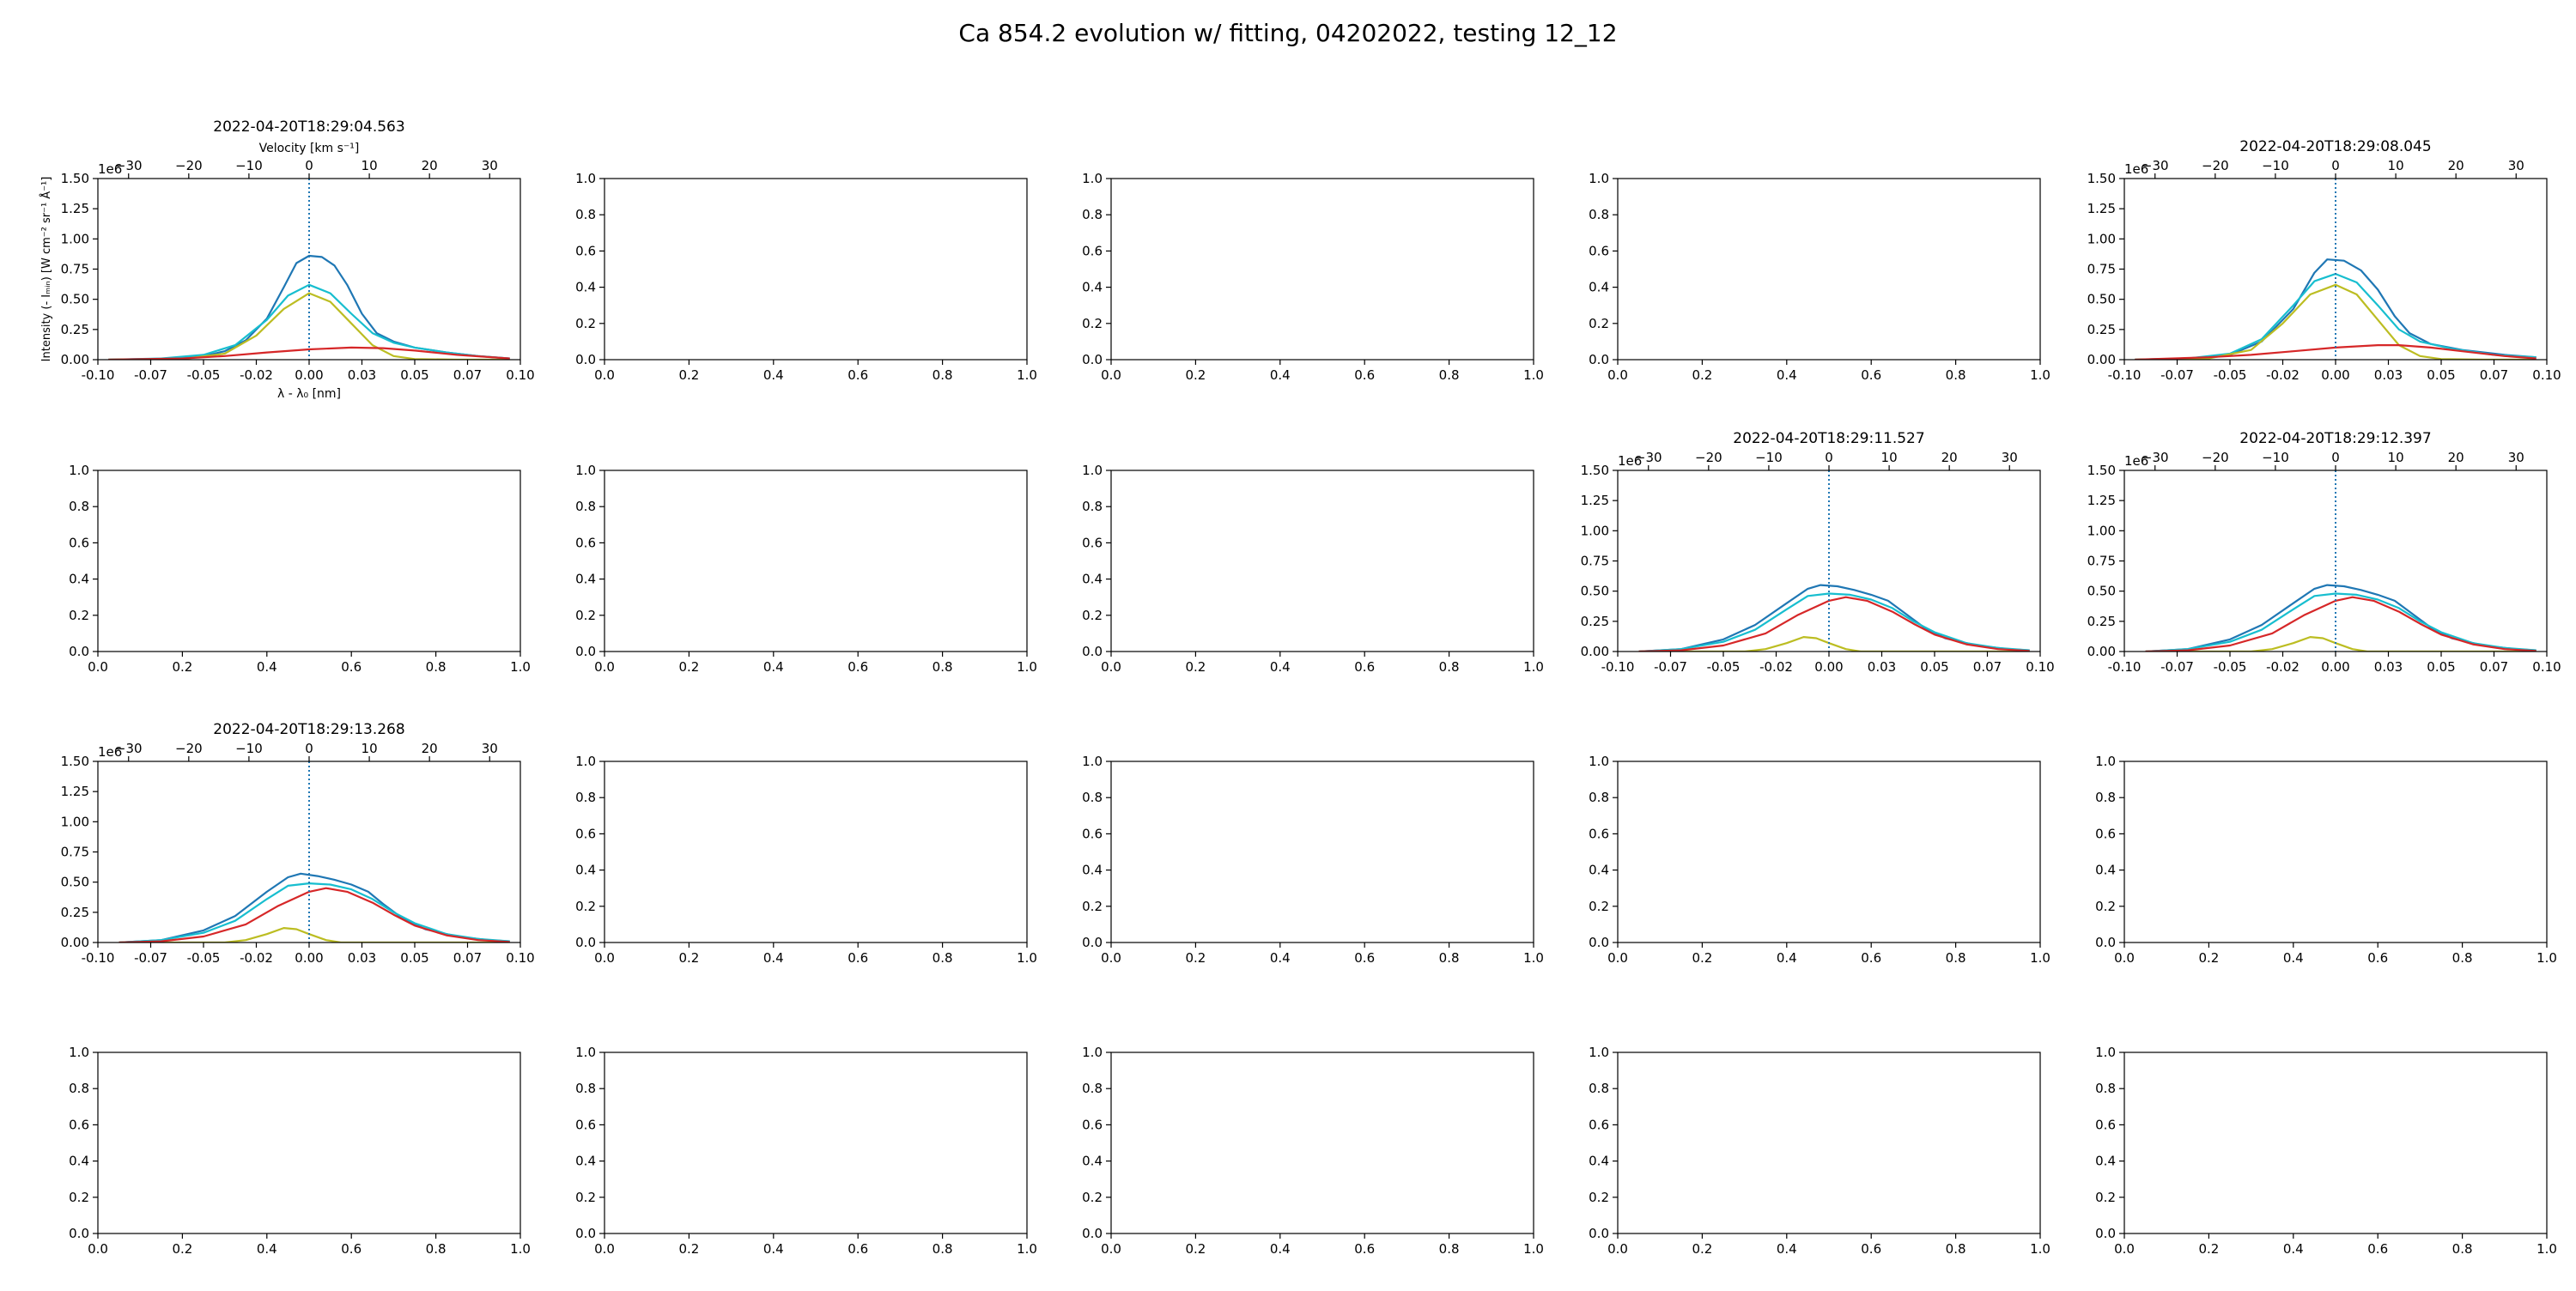  What do you see at coordinates (2101, 269) in the screenshot?
I see `y-tick-label: 0.75` at bounding box center [2101, 269].